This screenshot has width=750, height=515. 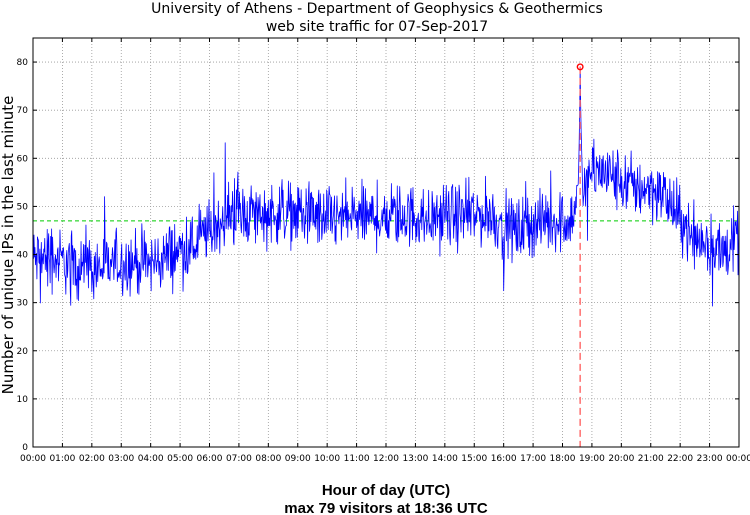 What do you see at coordinates (386, 490) in the screenshot?
I see `x-axis-label: Hour of day (UTC)` at bounding box center [386, 490].